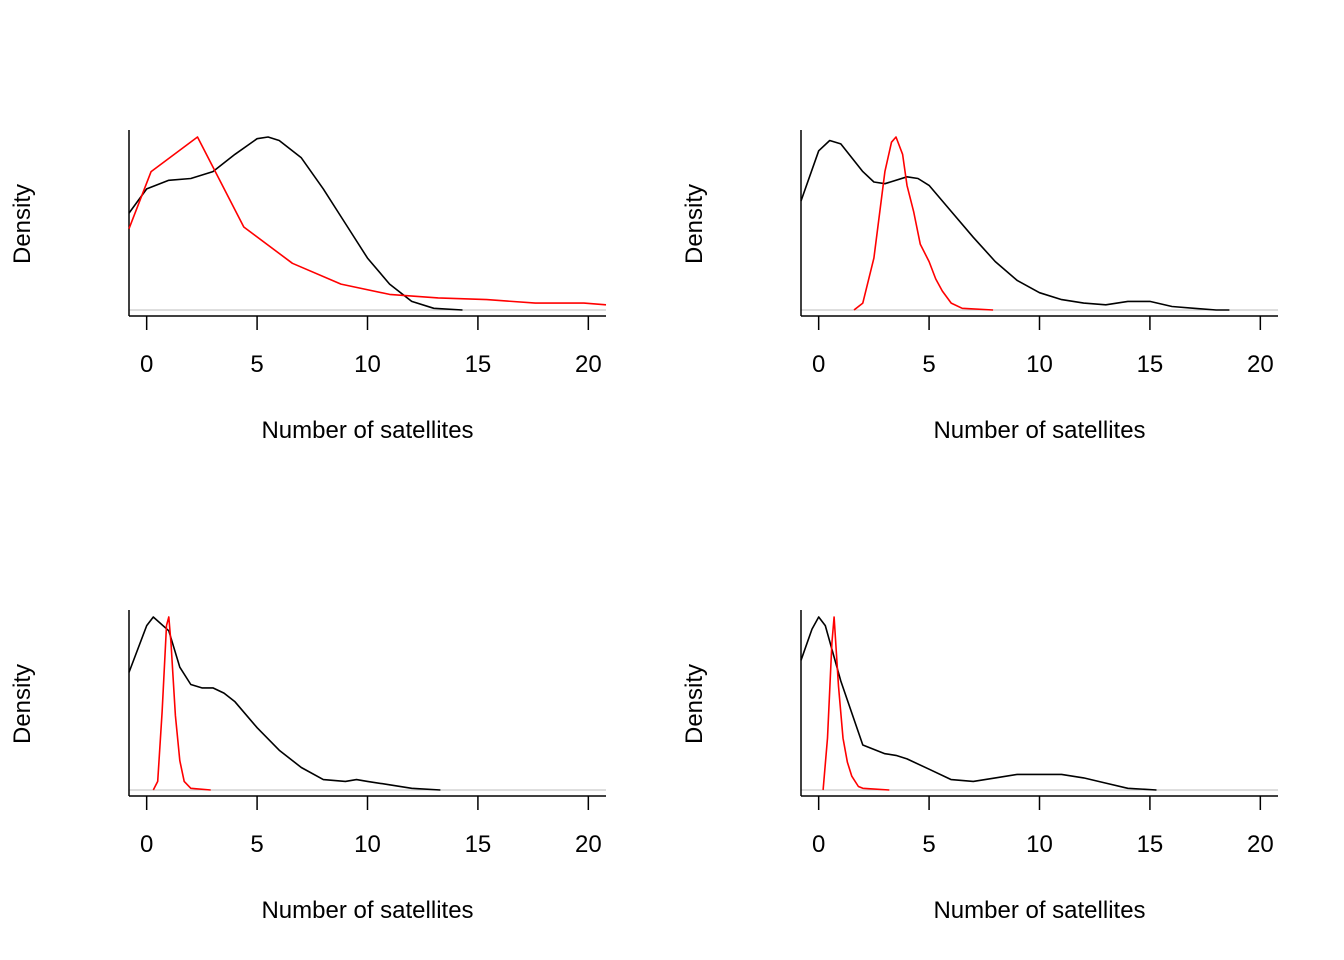 The height and width of the screenshot is (960, 1344). Describe the element at coordinates (1150, 364) in the screenshot. I see `x-tick-label-2-15: 15` at that location.